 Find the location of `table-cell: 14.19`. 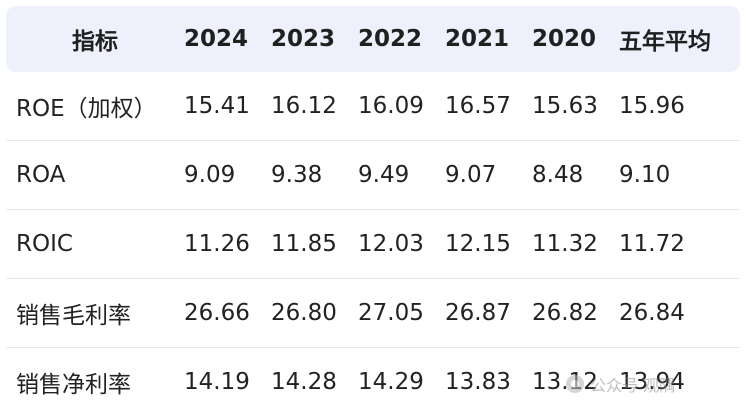

table-cell: 14.19 is located at coordinates (217, 382).